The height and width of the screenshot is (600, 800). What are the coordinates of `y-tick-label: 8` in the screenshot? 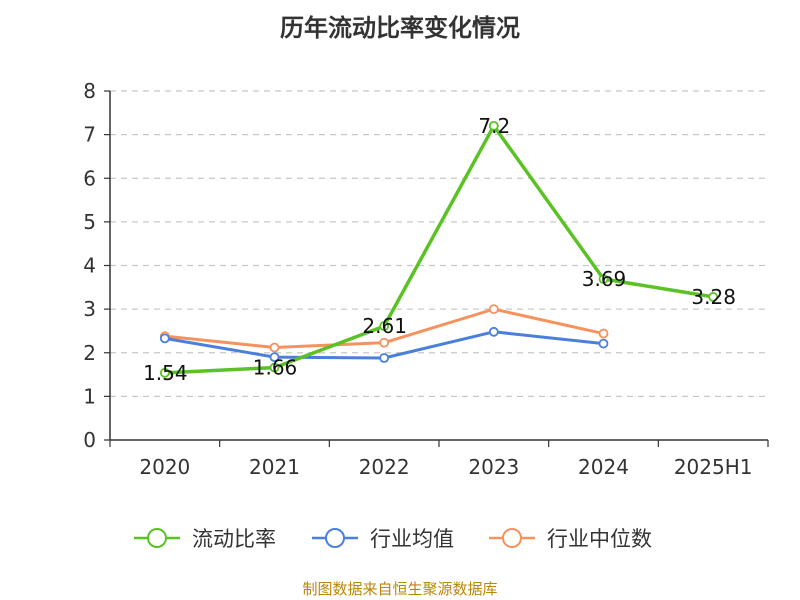 It's located at (89, 91).